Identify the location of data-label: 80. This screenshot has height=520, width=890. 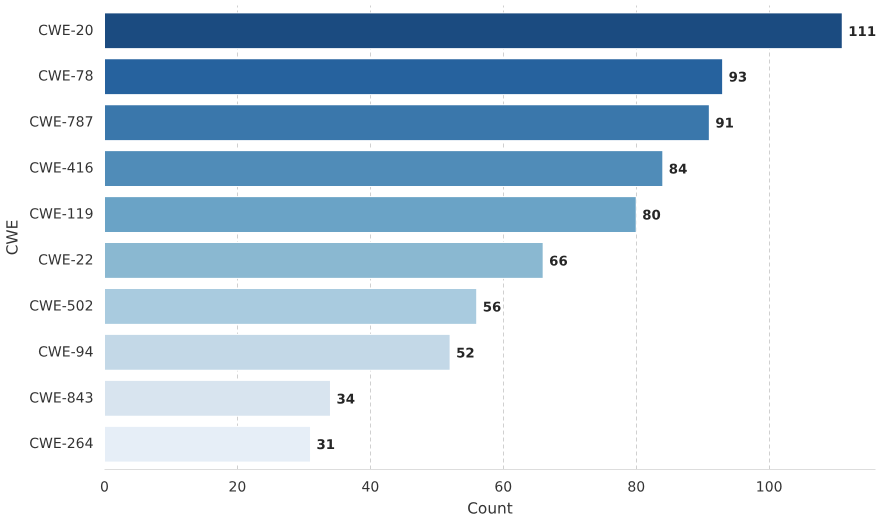
(651, 216).